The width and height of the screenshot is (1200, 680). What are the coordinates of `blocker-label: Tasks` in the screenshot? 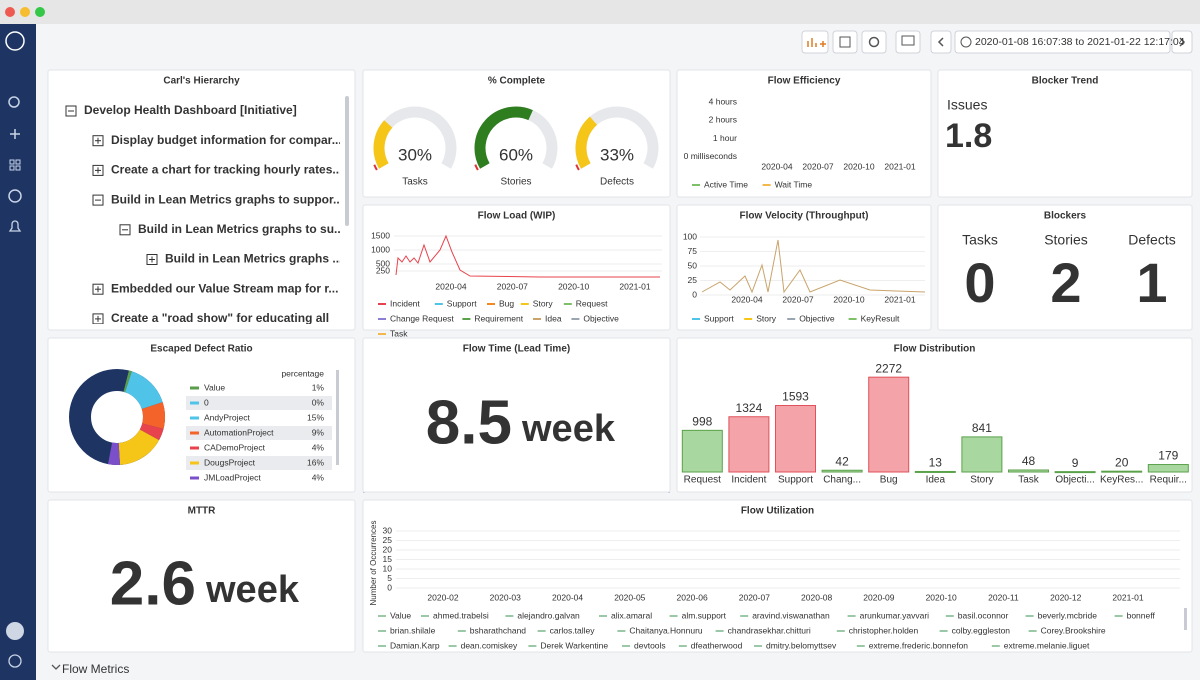 It's located at (980, 240).